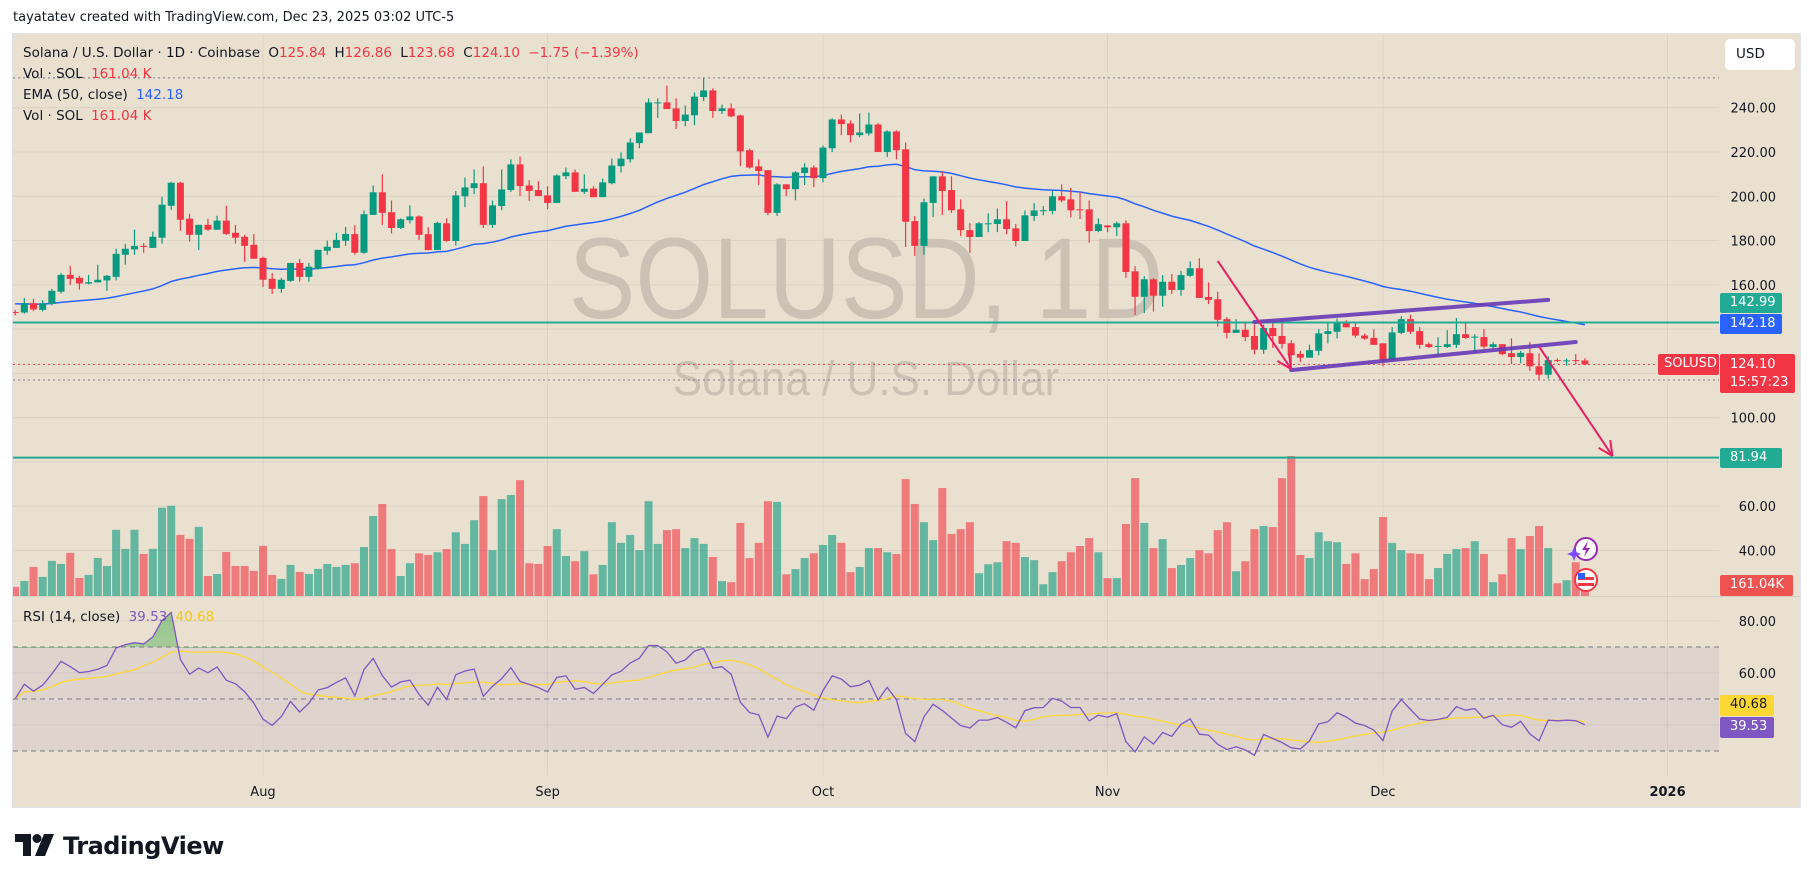  What do you see at coordinates (72, 617) in the screenshot?
I see `rsi-label: RSI (14, close)` at bounding box center [72, 617].